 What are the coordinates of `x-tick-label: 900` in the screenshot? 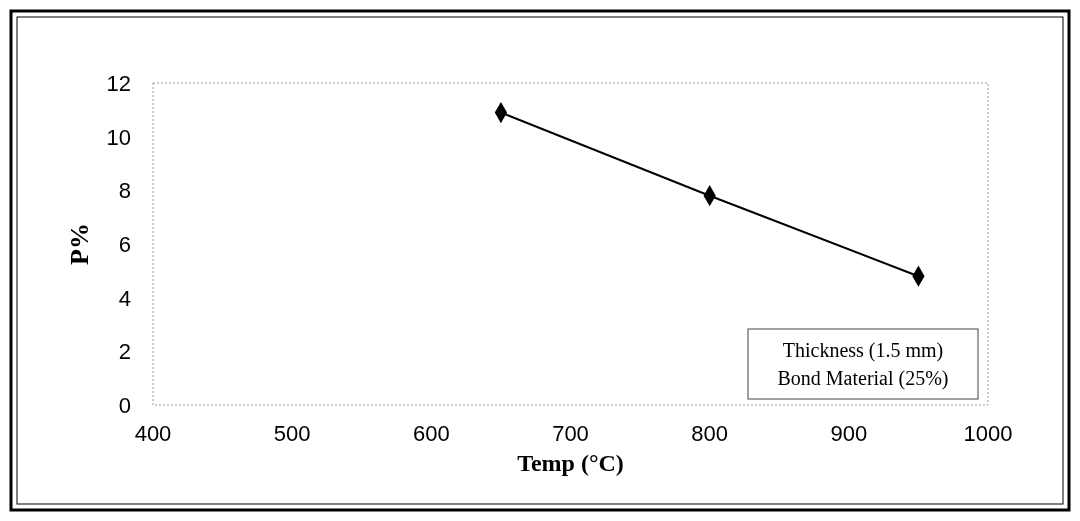 It's located at (849, 433).